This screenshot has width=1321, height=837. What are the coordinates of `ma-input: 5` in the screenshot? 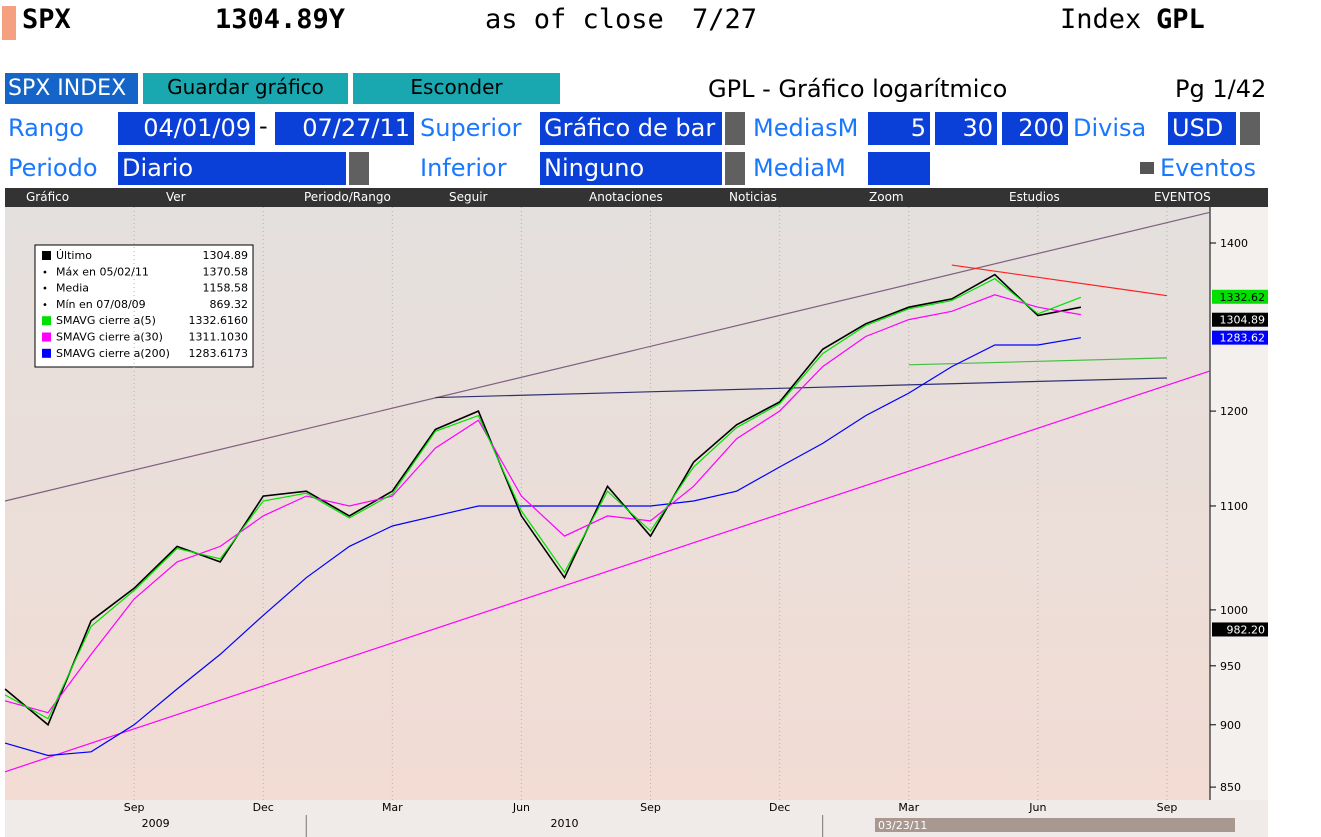 It's located at (899, 128).